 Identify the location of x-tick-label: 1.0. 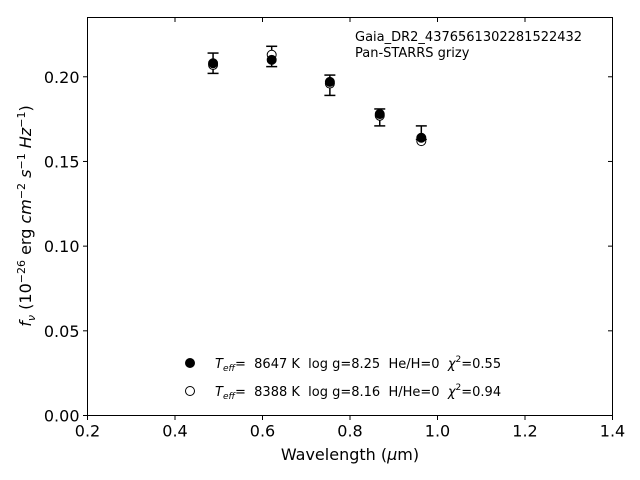
(437, 431).